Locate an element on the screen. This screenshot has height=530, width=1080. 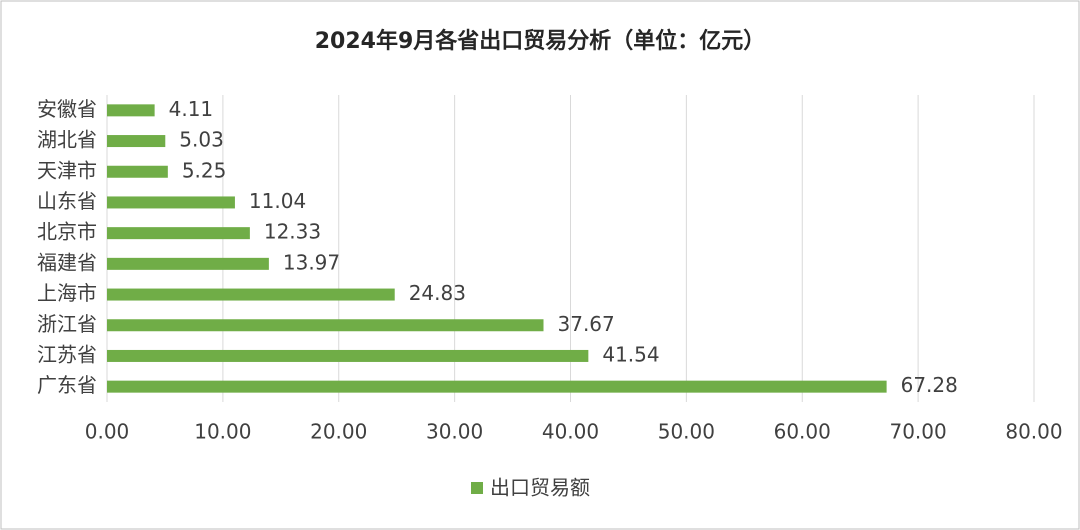
value-label: 37.67 is located at coordinates (586, 324).